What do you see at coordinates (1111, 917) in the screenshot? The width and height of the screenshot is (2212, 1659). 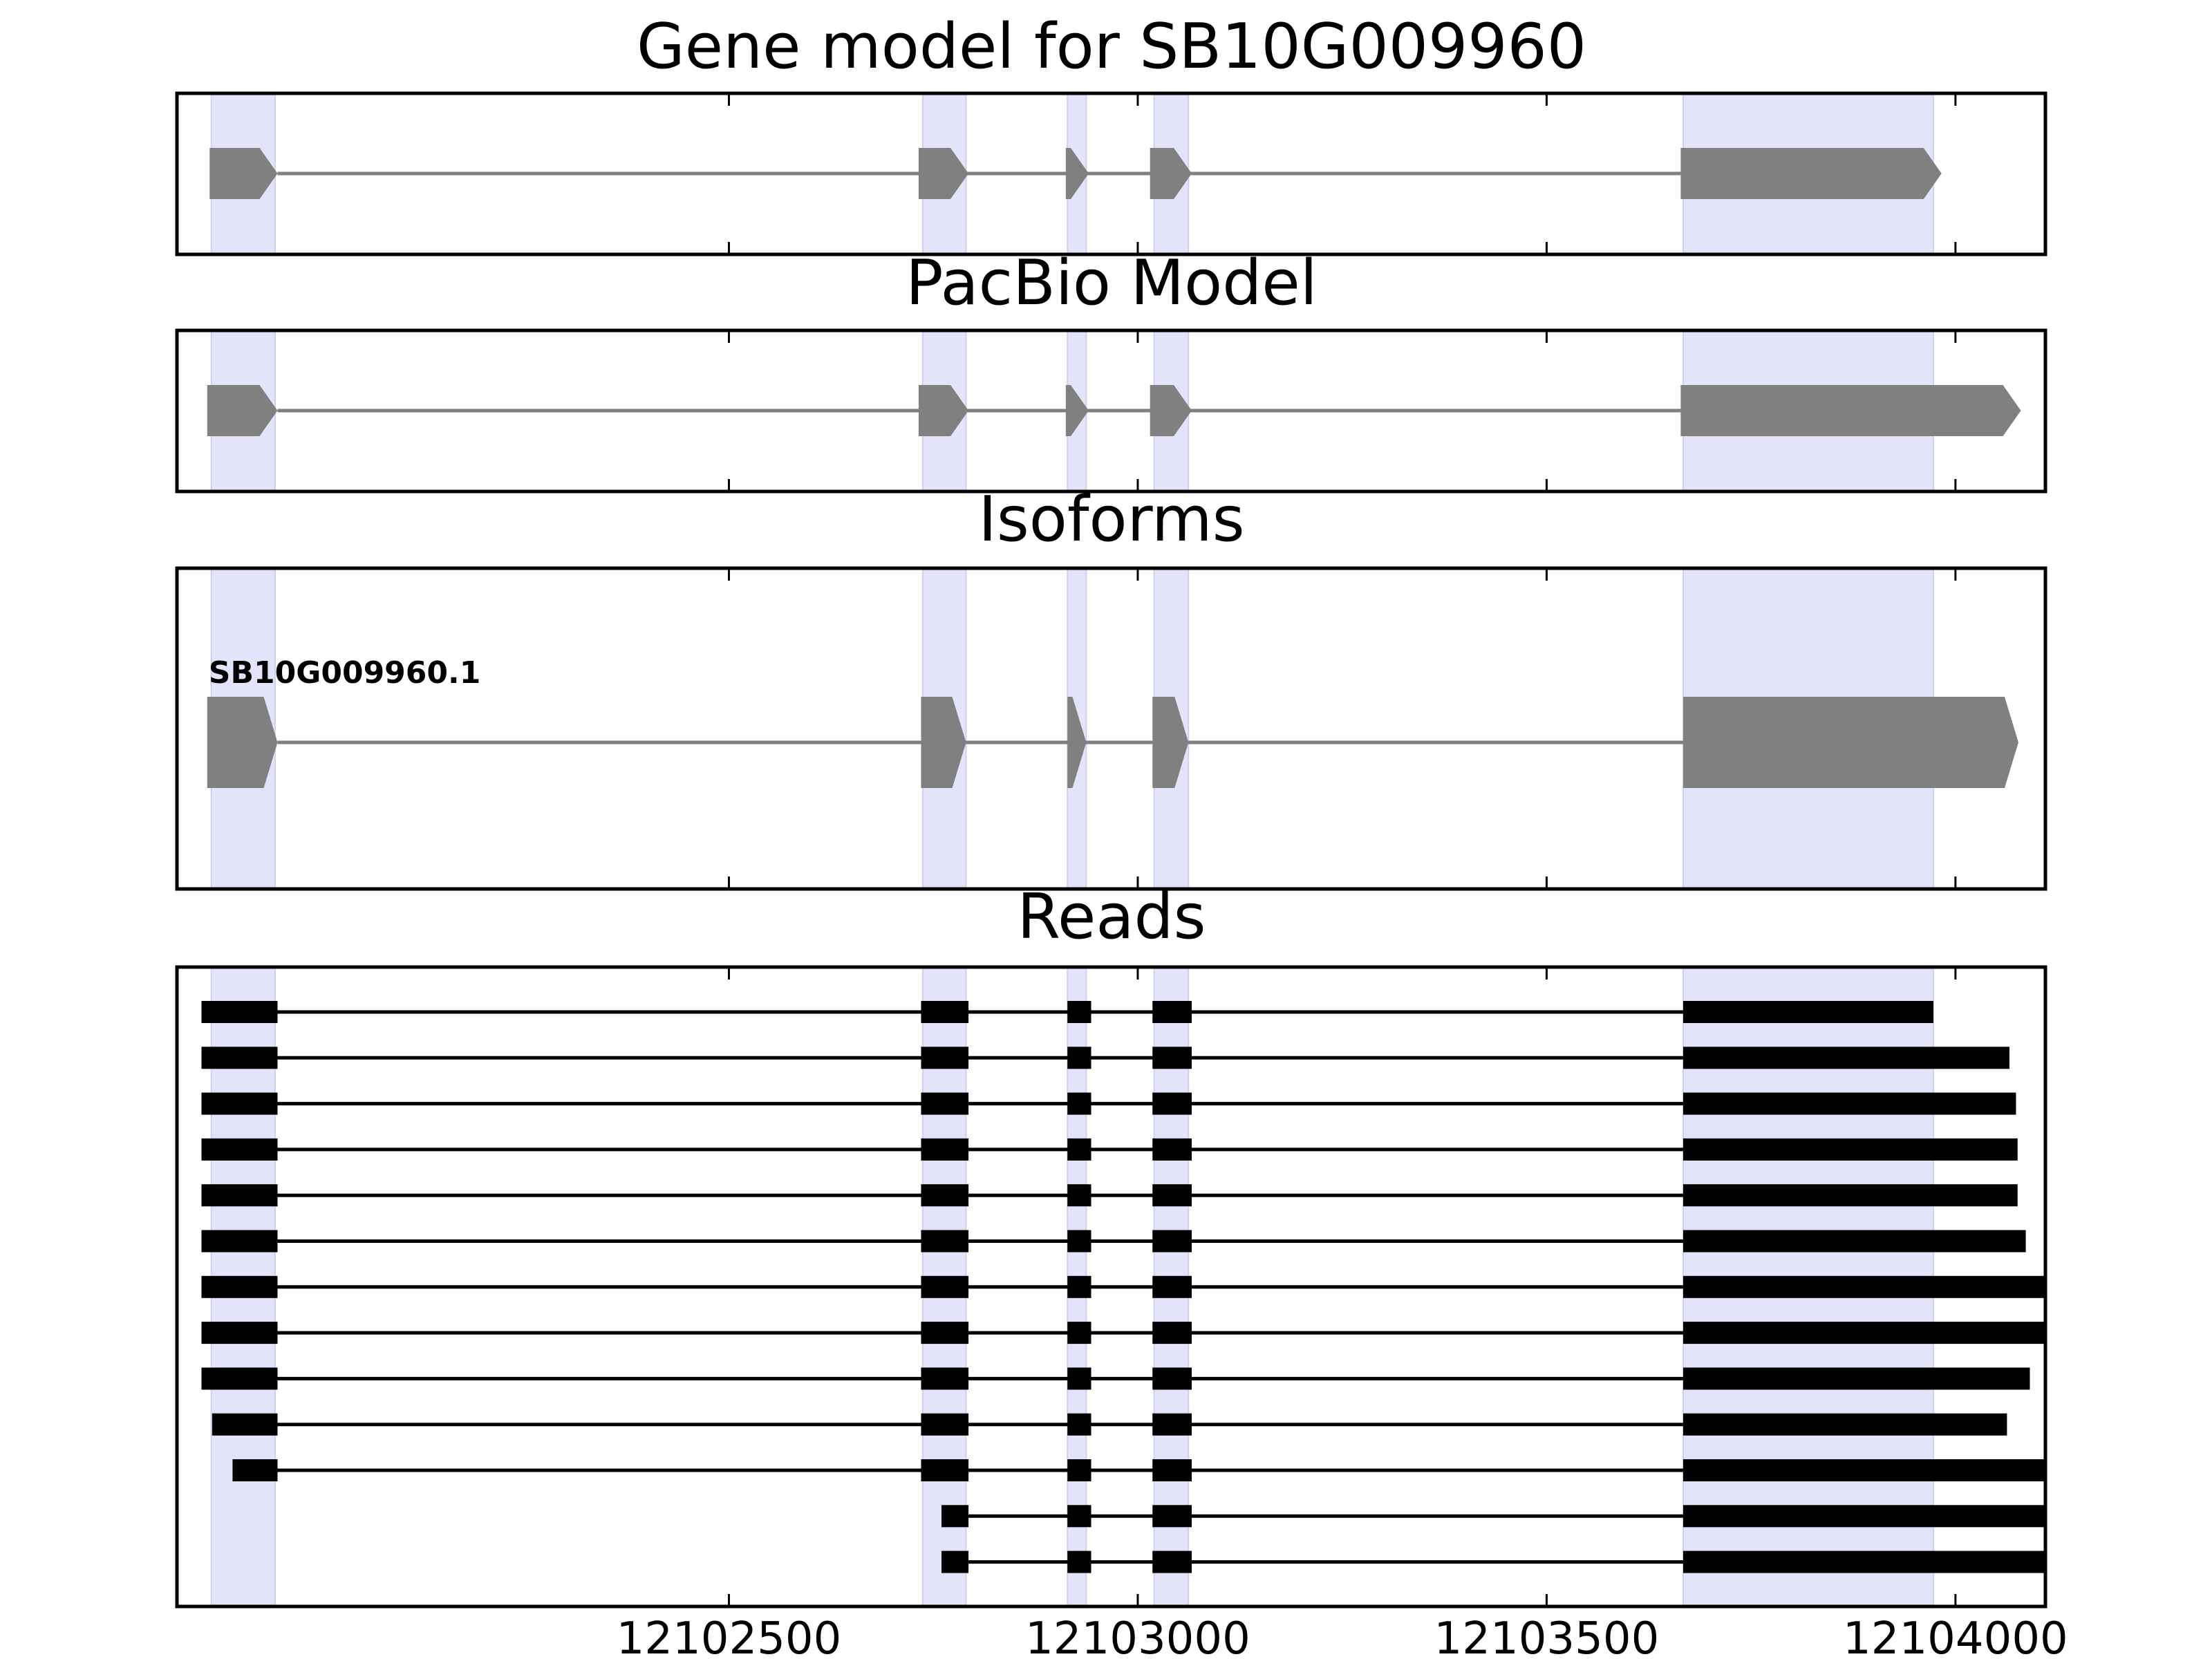 I see `panel-title: Reads` at bounding box center [1111, 917].